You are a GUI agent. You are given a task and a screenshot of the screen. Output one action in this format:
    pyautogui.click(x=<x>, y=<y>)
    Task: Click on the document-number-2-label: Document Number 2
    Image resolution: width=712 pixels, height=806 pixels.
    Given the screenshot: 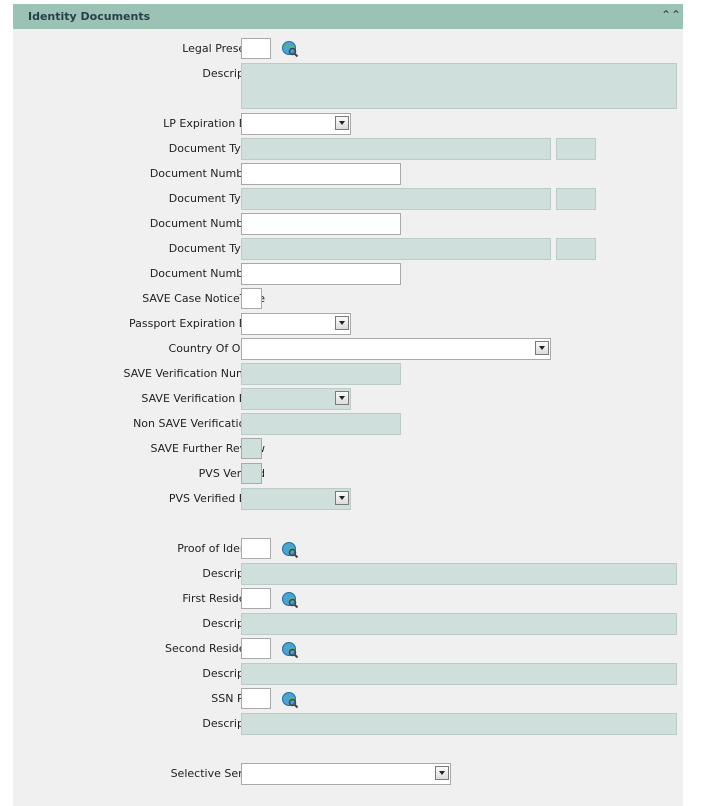 What is the action you would take?
    pyautogui.click(x=207, y=223)
    